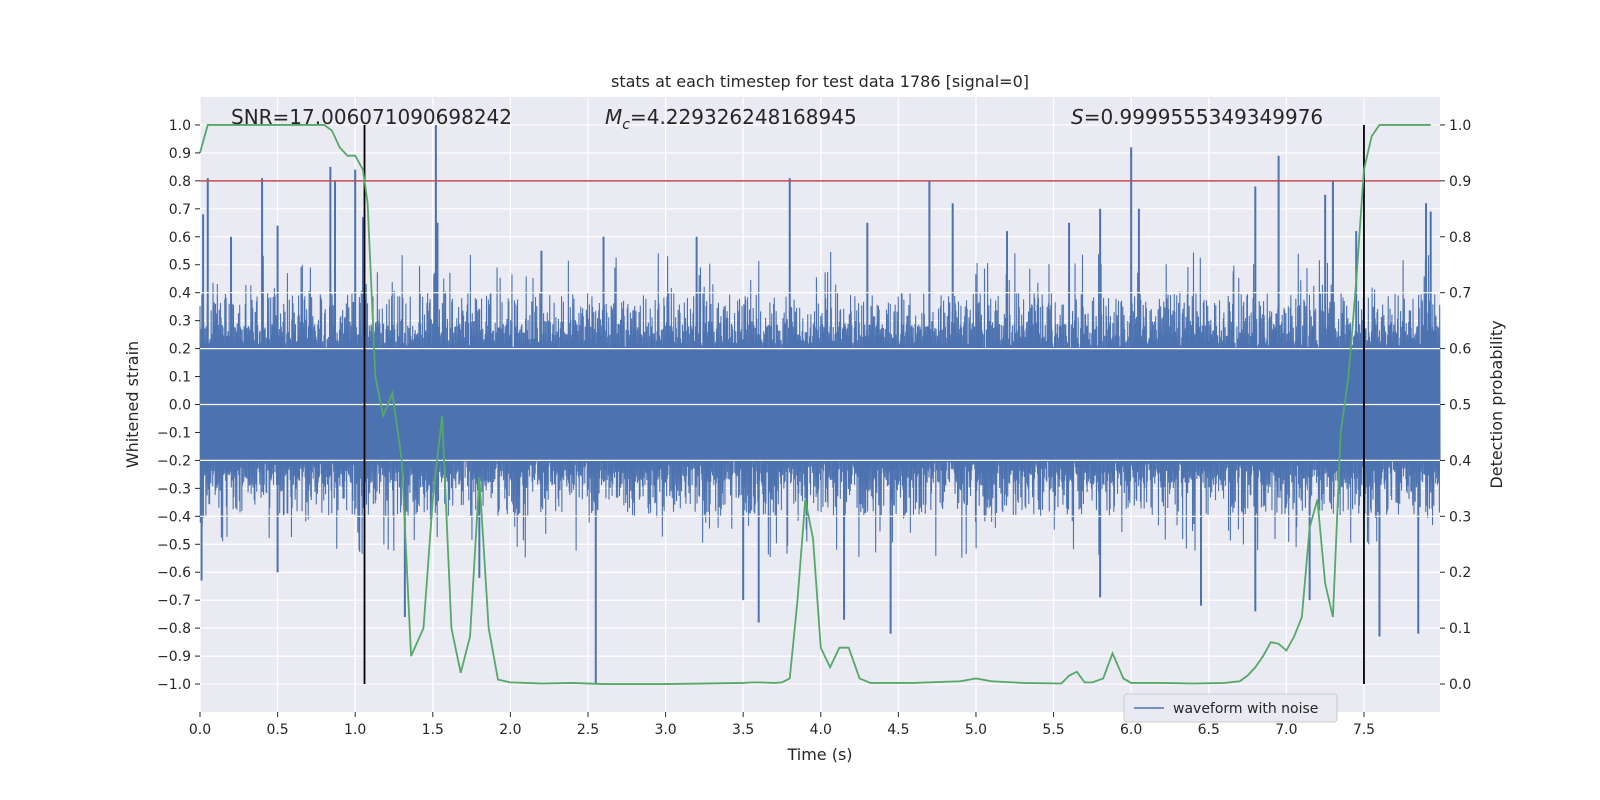 This screenshot has height=800, width=1600. Describe the element at coordinates (1131, 730) in the screenshot. I see `x-tick-label: 6.0` at that location.